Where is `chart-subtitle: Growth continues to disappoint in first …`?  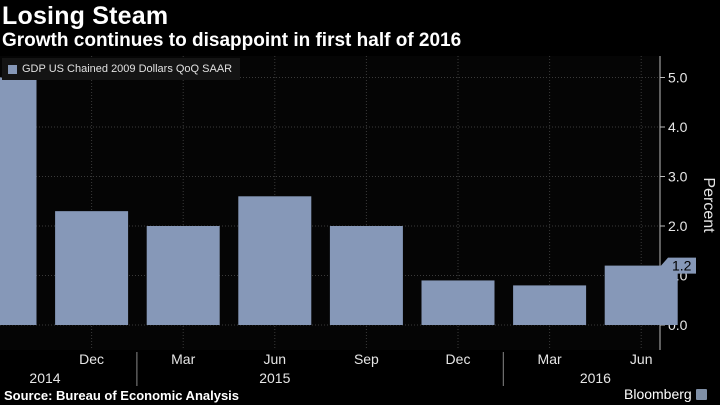 chart-subtitle: Growth continues to disappoint in first … is located at coordinates (232, 40).